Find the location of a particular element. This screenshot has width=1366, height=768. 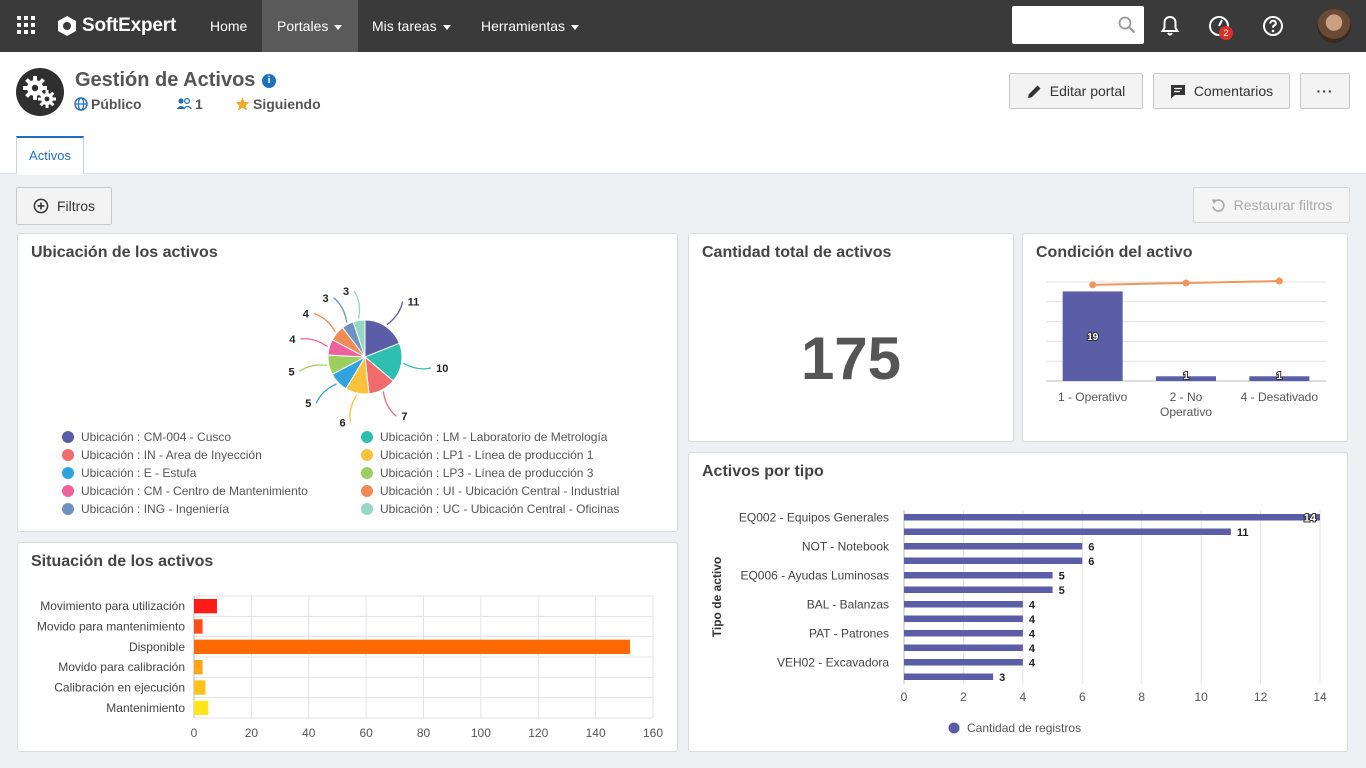

visibility-indicator: Público is located at coordinates (108, 104).